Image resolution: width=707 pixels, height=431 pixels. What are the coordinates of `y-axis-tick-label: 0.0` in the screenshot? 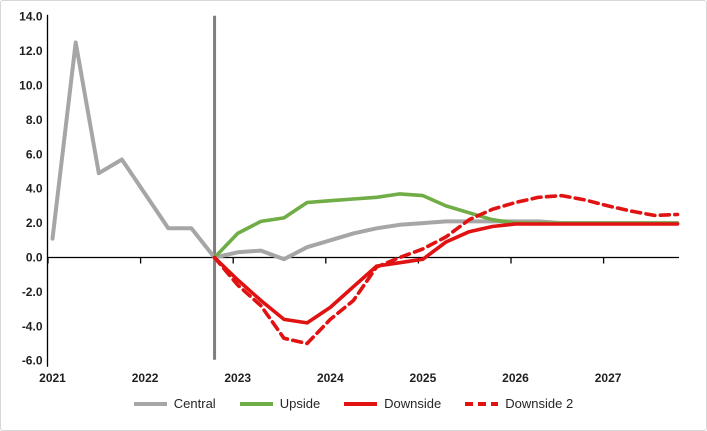 It's located at (34, 258).